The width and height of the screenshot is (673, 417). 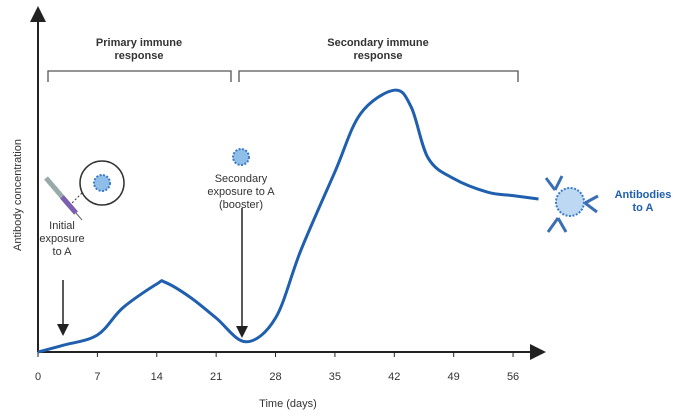 I want to click on annotation: Antibodies, so click(x=643, y=195).